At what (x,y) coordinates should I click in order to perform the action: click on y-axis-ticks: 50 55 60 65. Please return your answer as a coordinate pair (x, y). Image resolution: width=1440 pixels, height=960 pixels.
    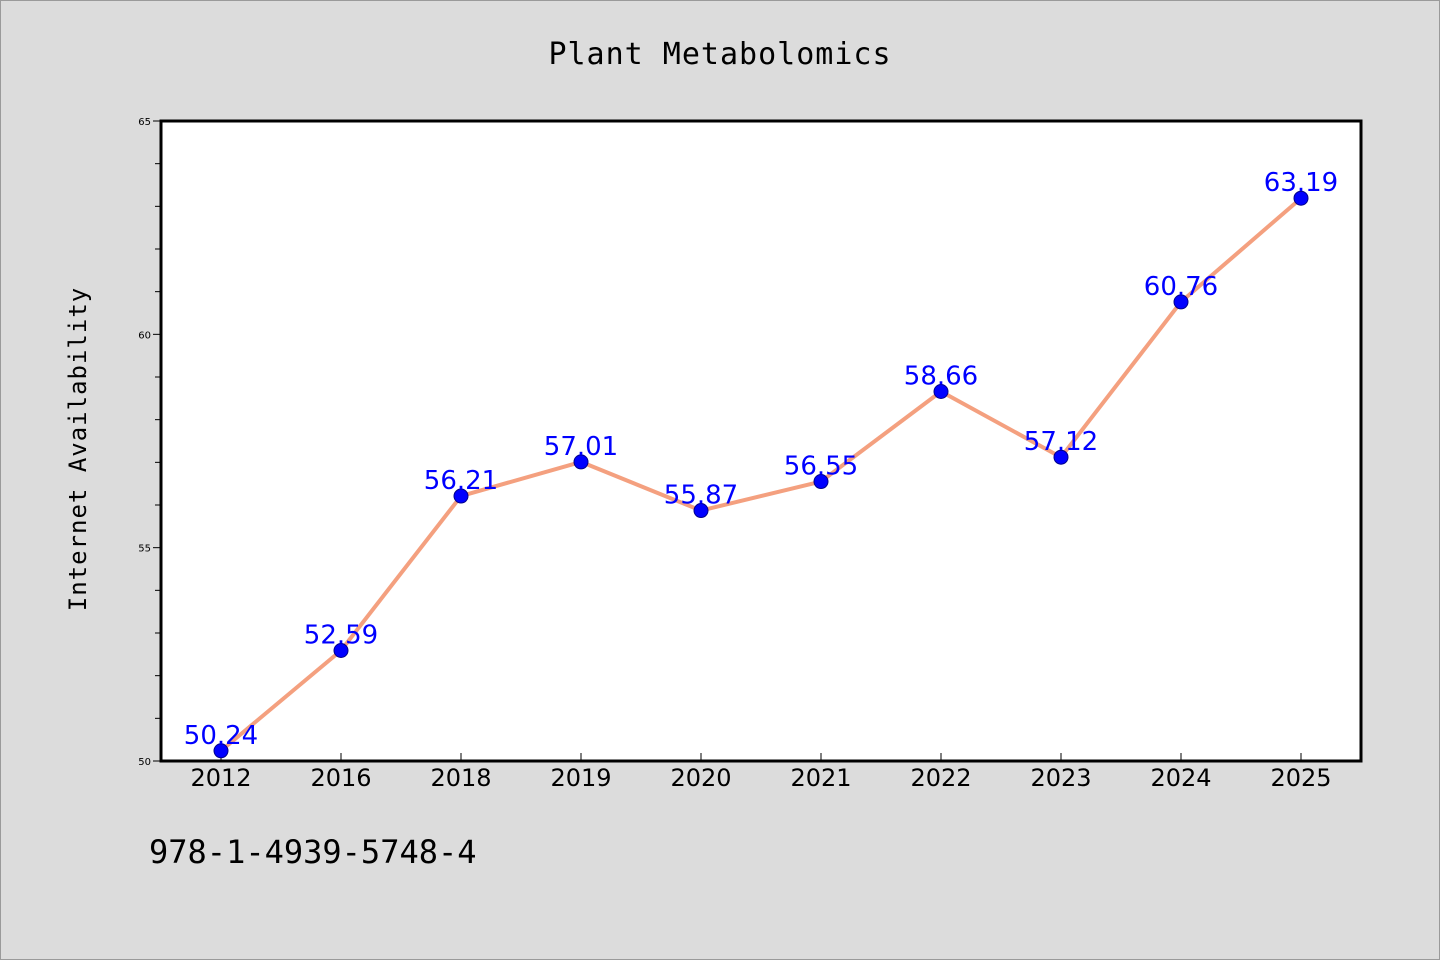
    Looking at the image, I should click on (149, 442).